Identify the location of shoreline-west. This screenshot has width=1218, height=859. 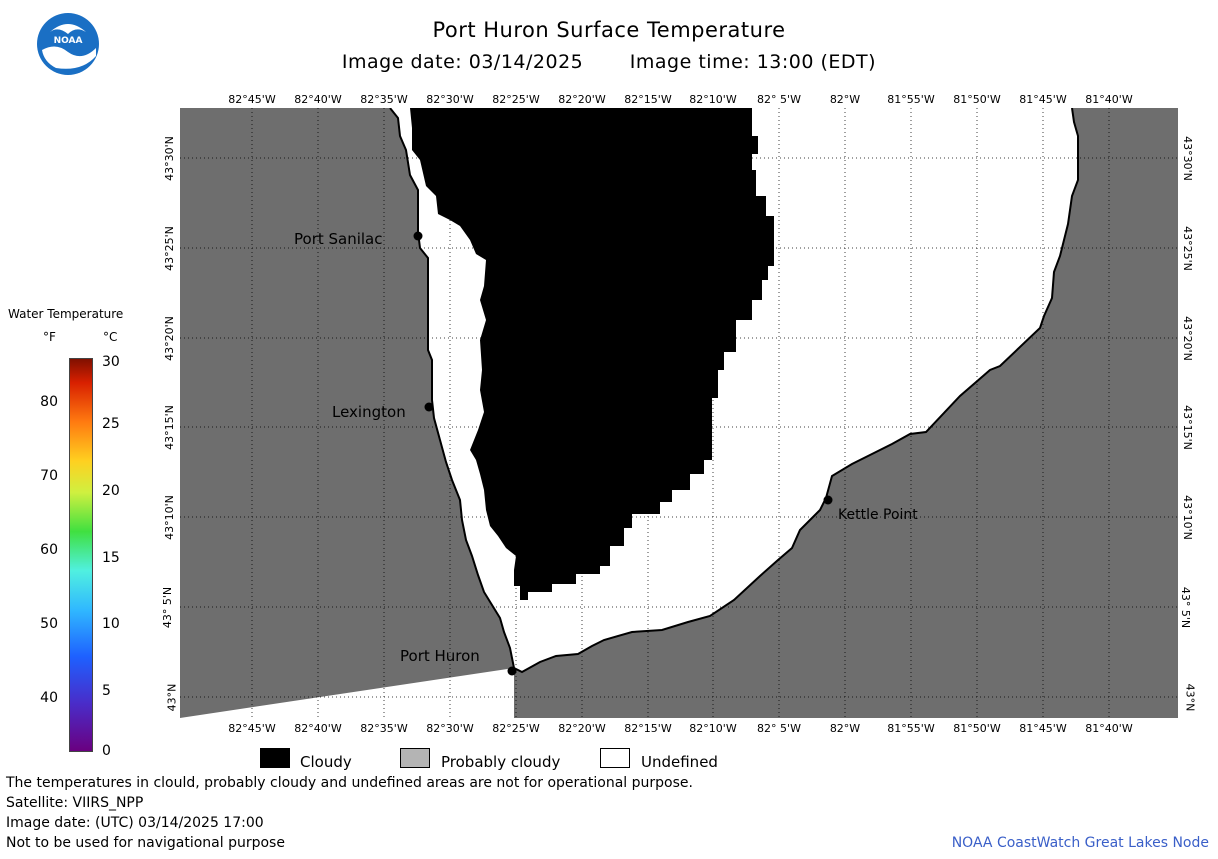
(452, 388).